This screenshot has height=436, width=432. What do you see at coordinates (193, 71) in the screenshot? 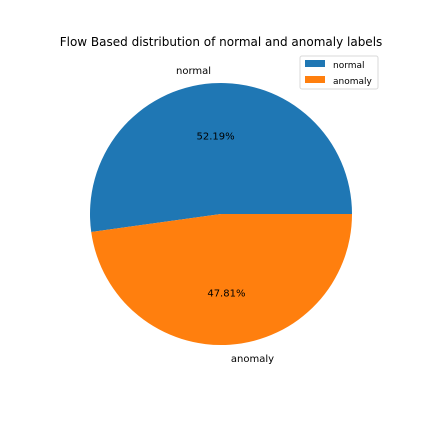
I see `category-label-normal: normal` at bounding box center [193, 71].